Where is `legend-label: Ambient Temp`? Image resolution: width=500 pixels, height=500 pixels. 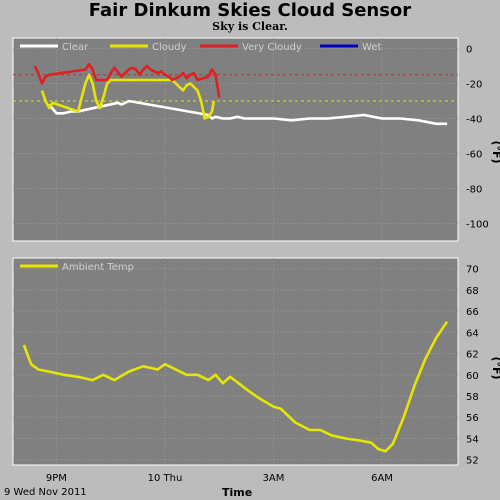 legend-label: Ambient Temp is located at coordinates (98, 267).